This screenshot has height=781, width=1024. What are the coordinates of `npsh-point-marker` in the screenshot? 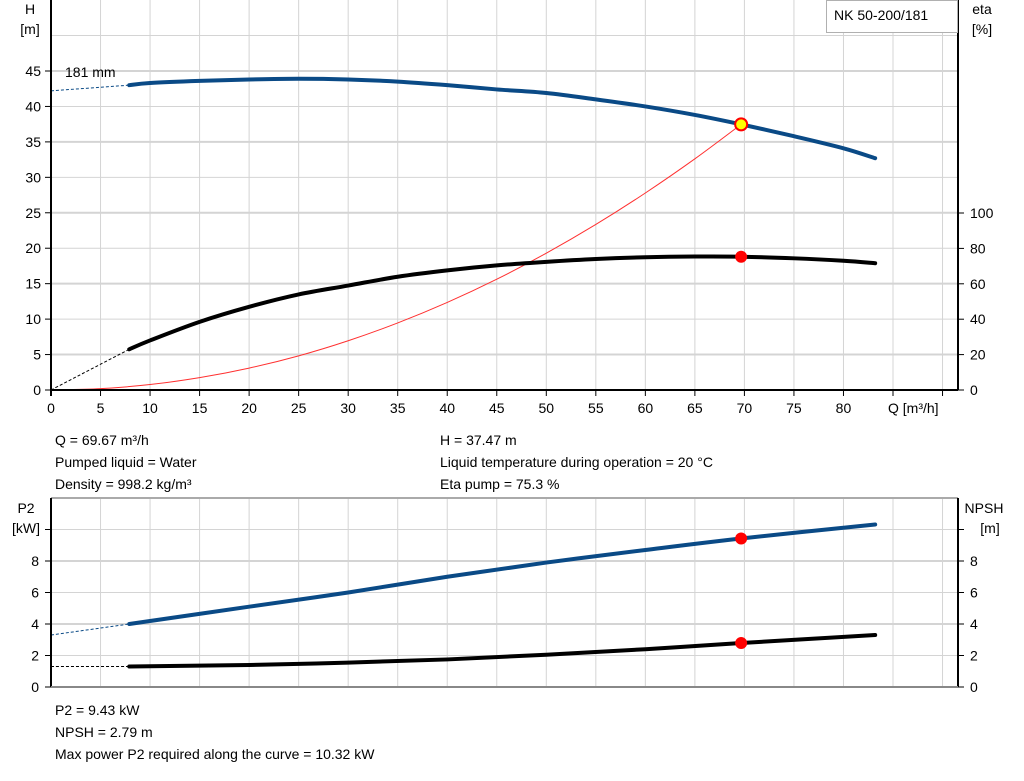 It's located at (741, 643).